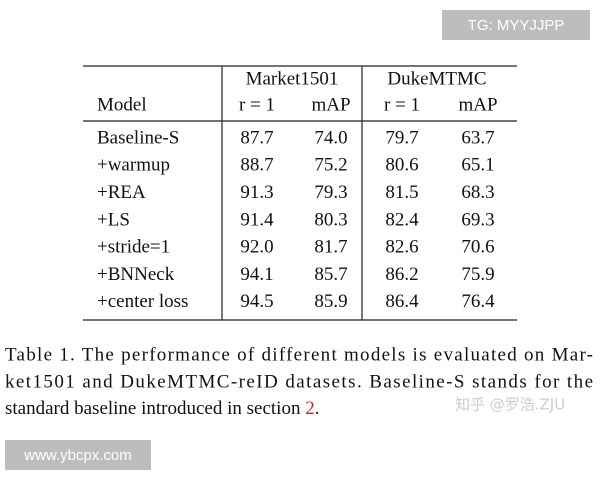  I want to click on cell: 70.6, so click(477, 247).